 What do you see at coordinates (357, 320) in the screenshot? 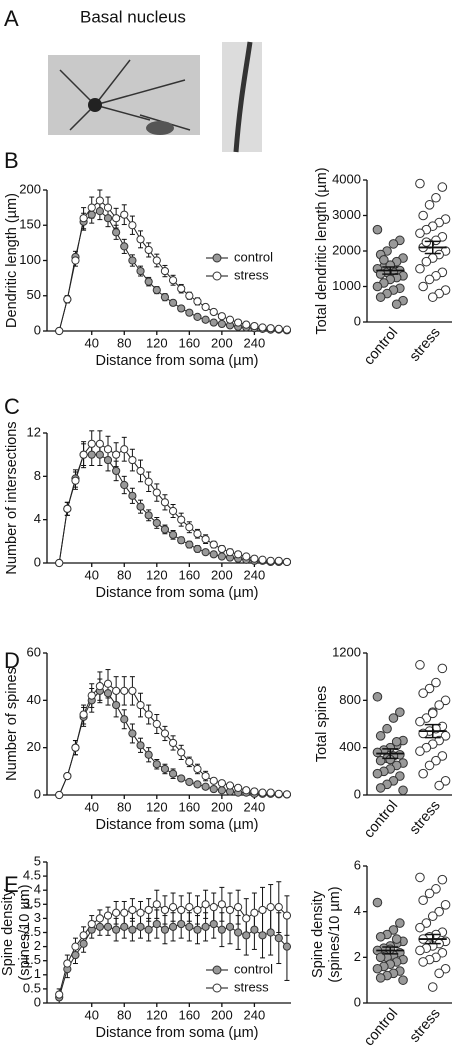
I see `y-tick-label: 0` at bounding box center [357, 320].